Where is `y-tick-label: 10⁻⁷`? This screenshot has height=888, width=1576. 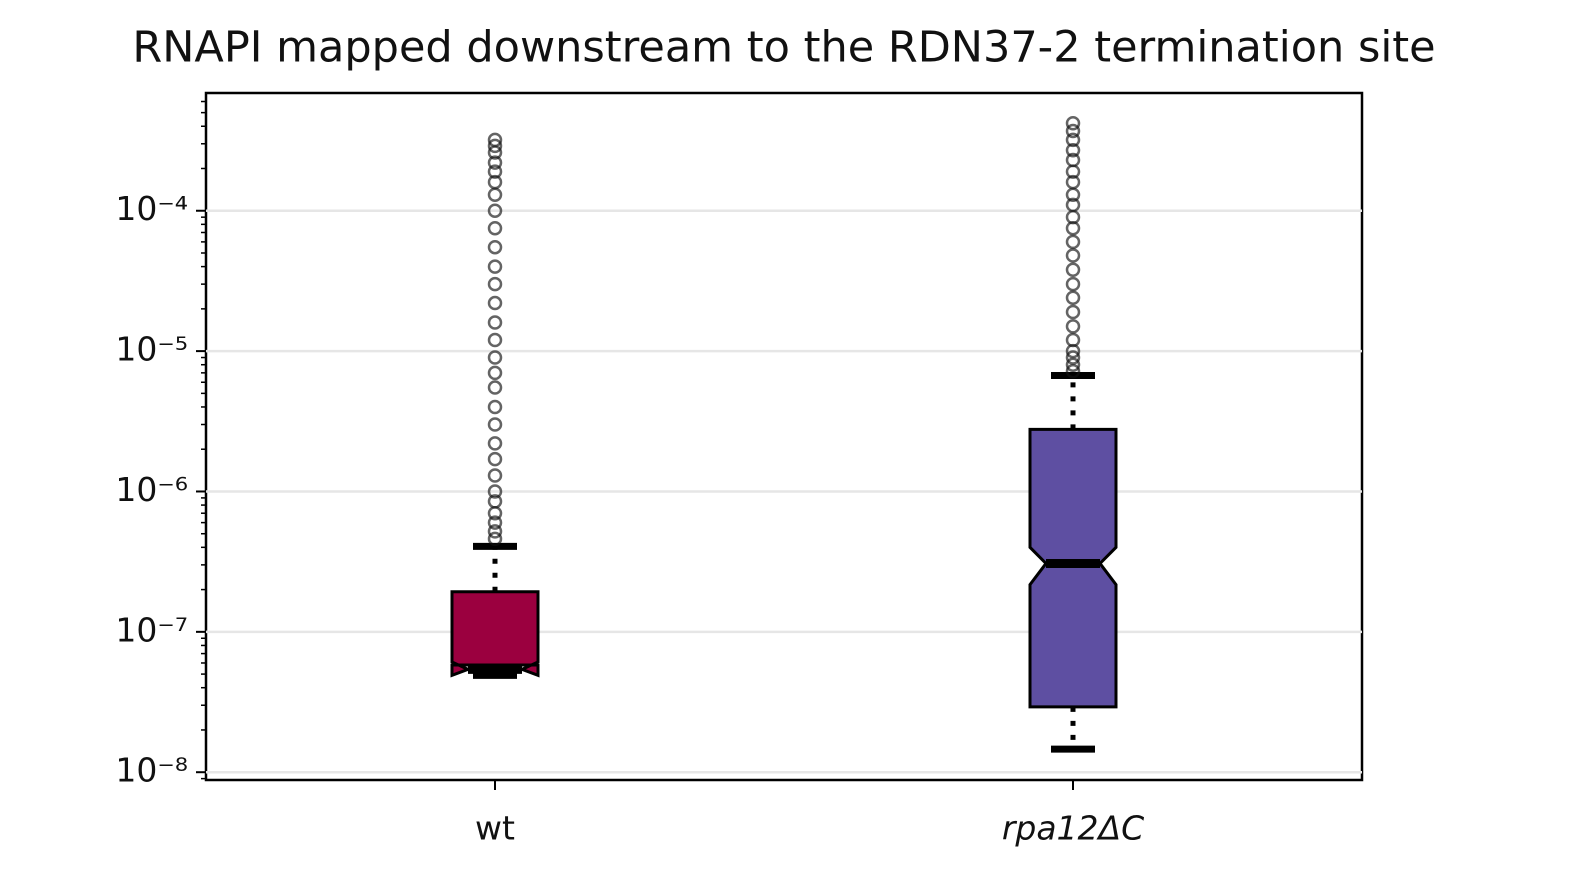
y-tick-label: 10⁻⁷ is located at coordinates (151, 629).